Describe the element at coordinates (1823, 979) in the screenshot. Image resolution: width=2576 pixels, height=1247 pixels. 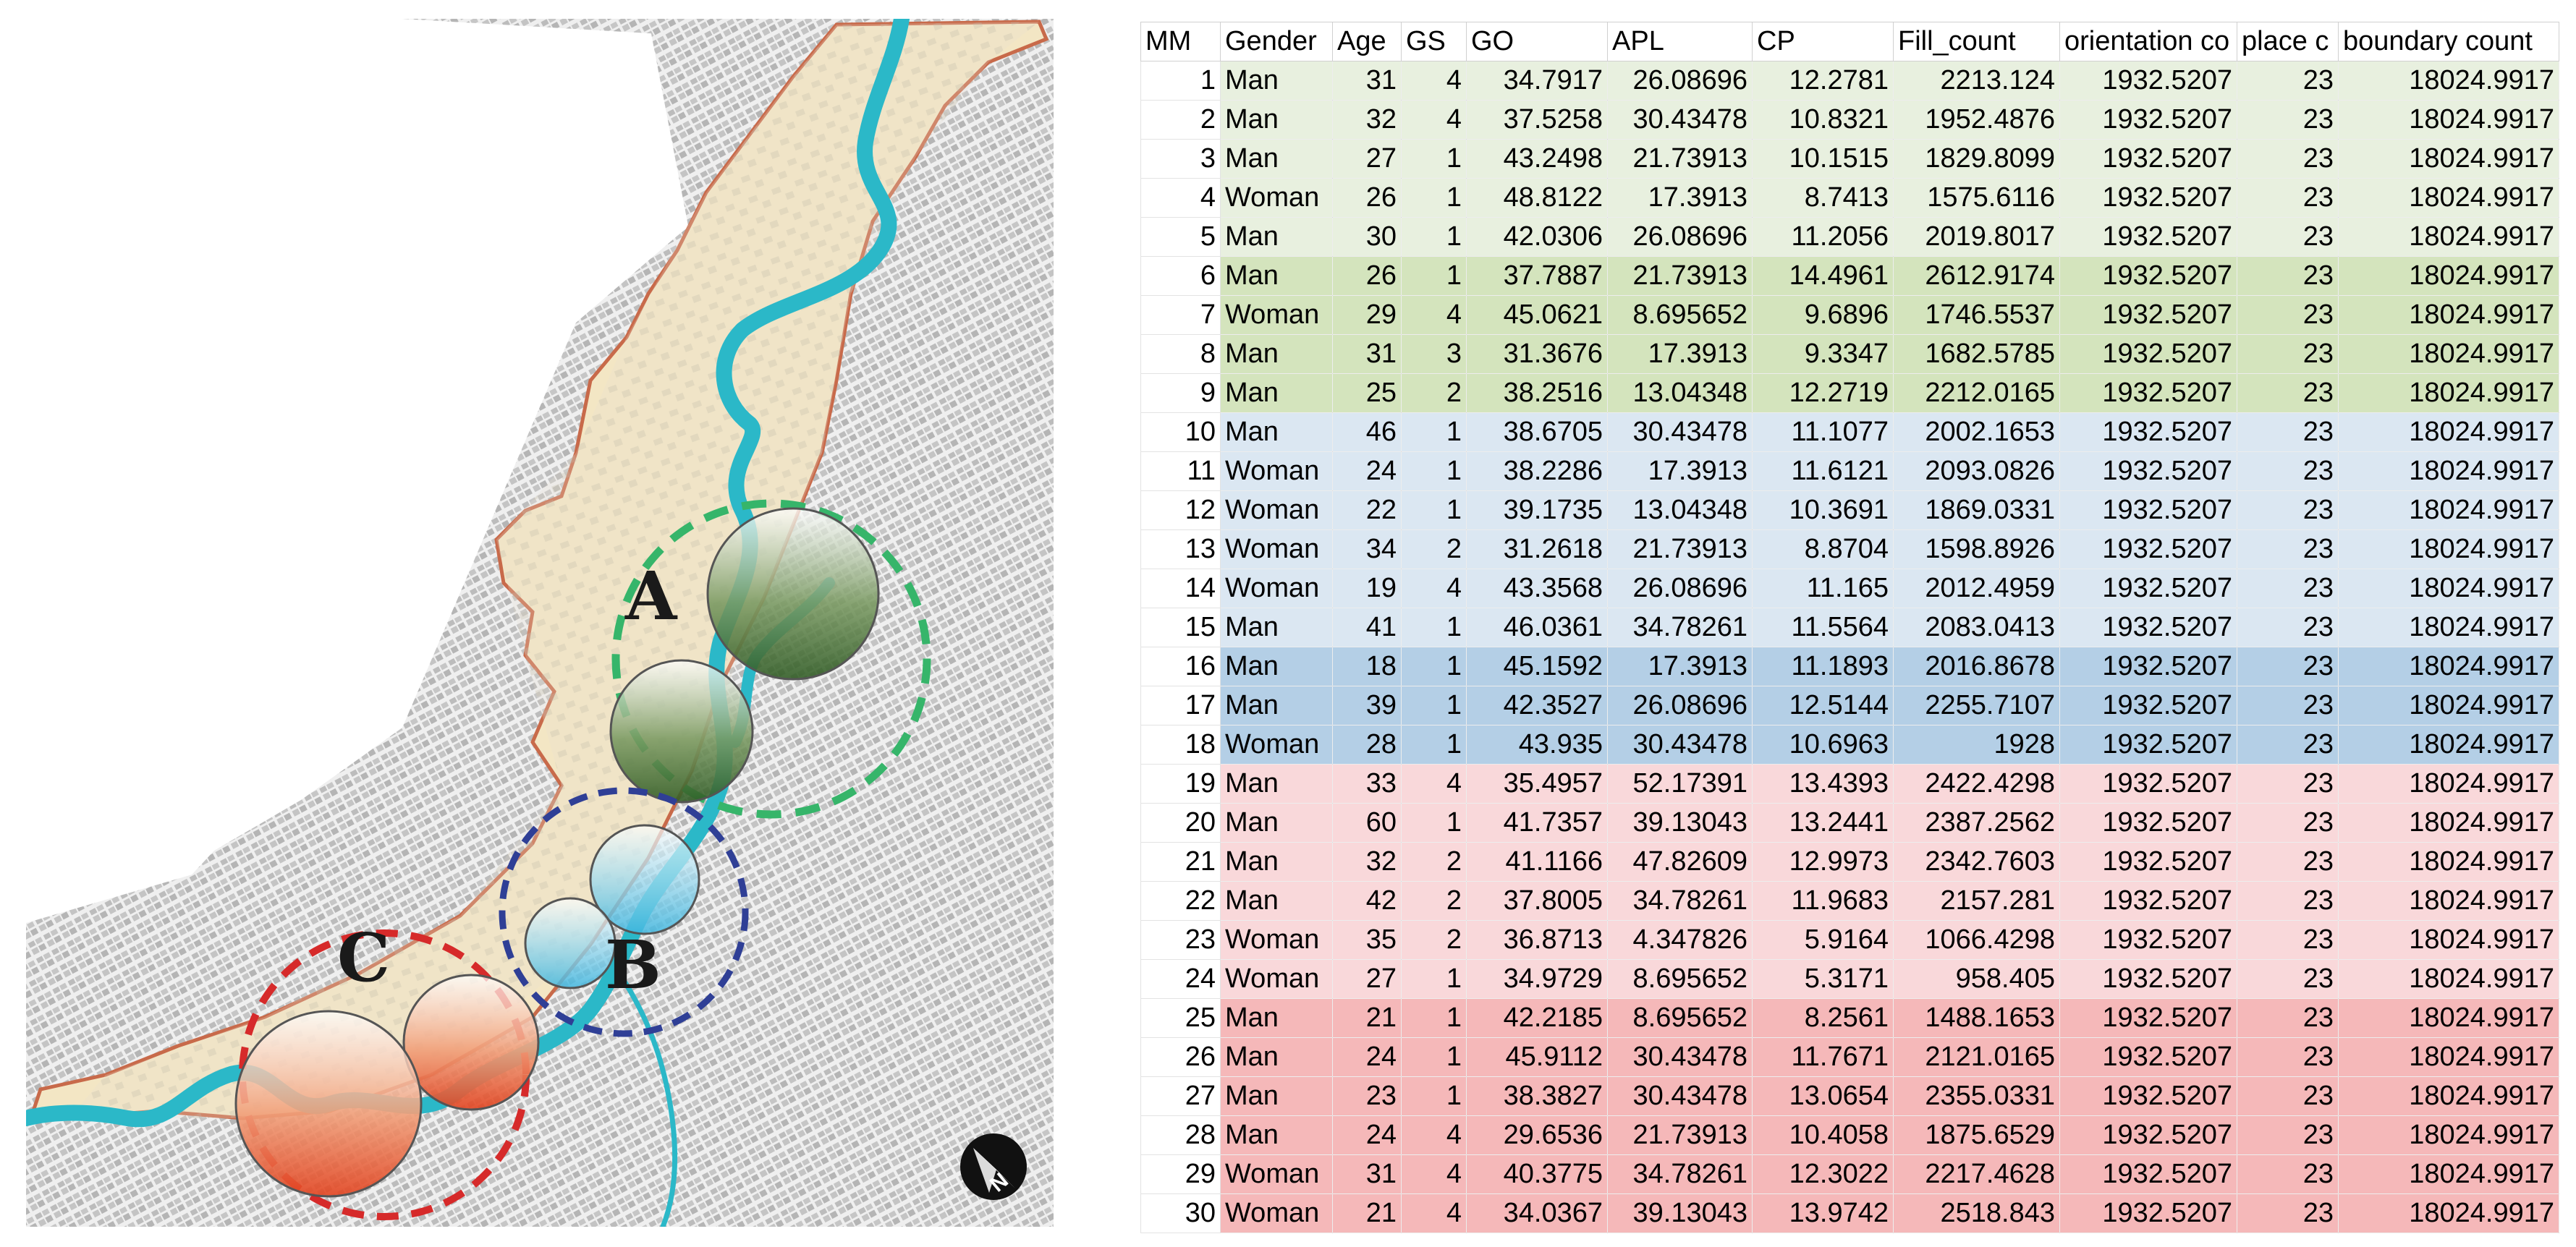
I see `cell-cp: 5.3171` at that location.